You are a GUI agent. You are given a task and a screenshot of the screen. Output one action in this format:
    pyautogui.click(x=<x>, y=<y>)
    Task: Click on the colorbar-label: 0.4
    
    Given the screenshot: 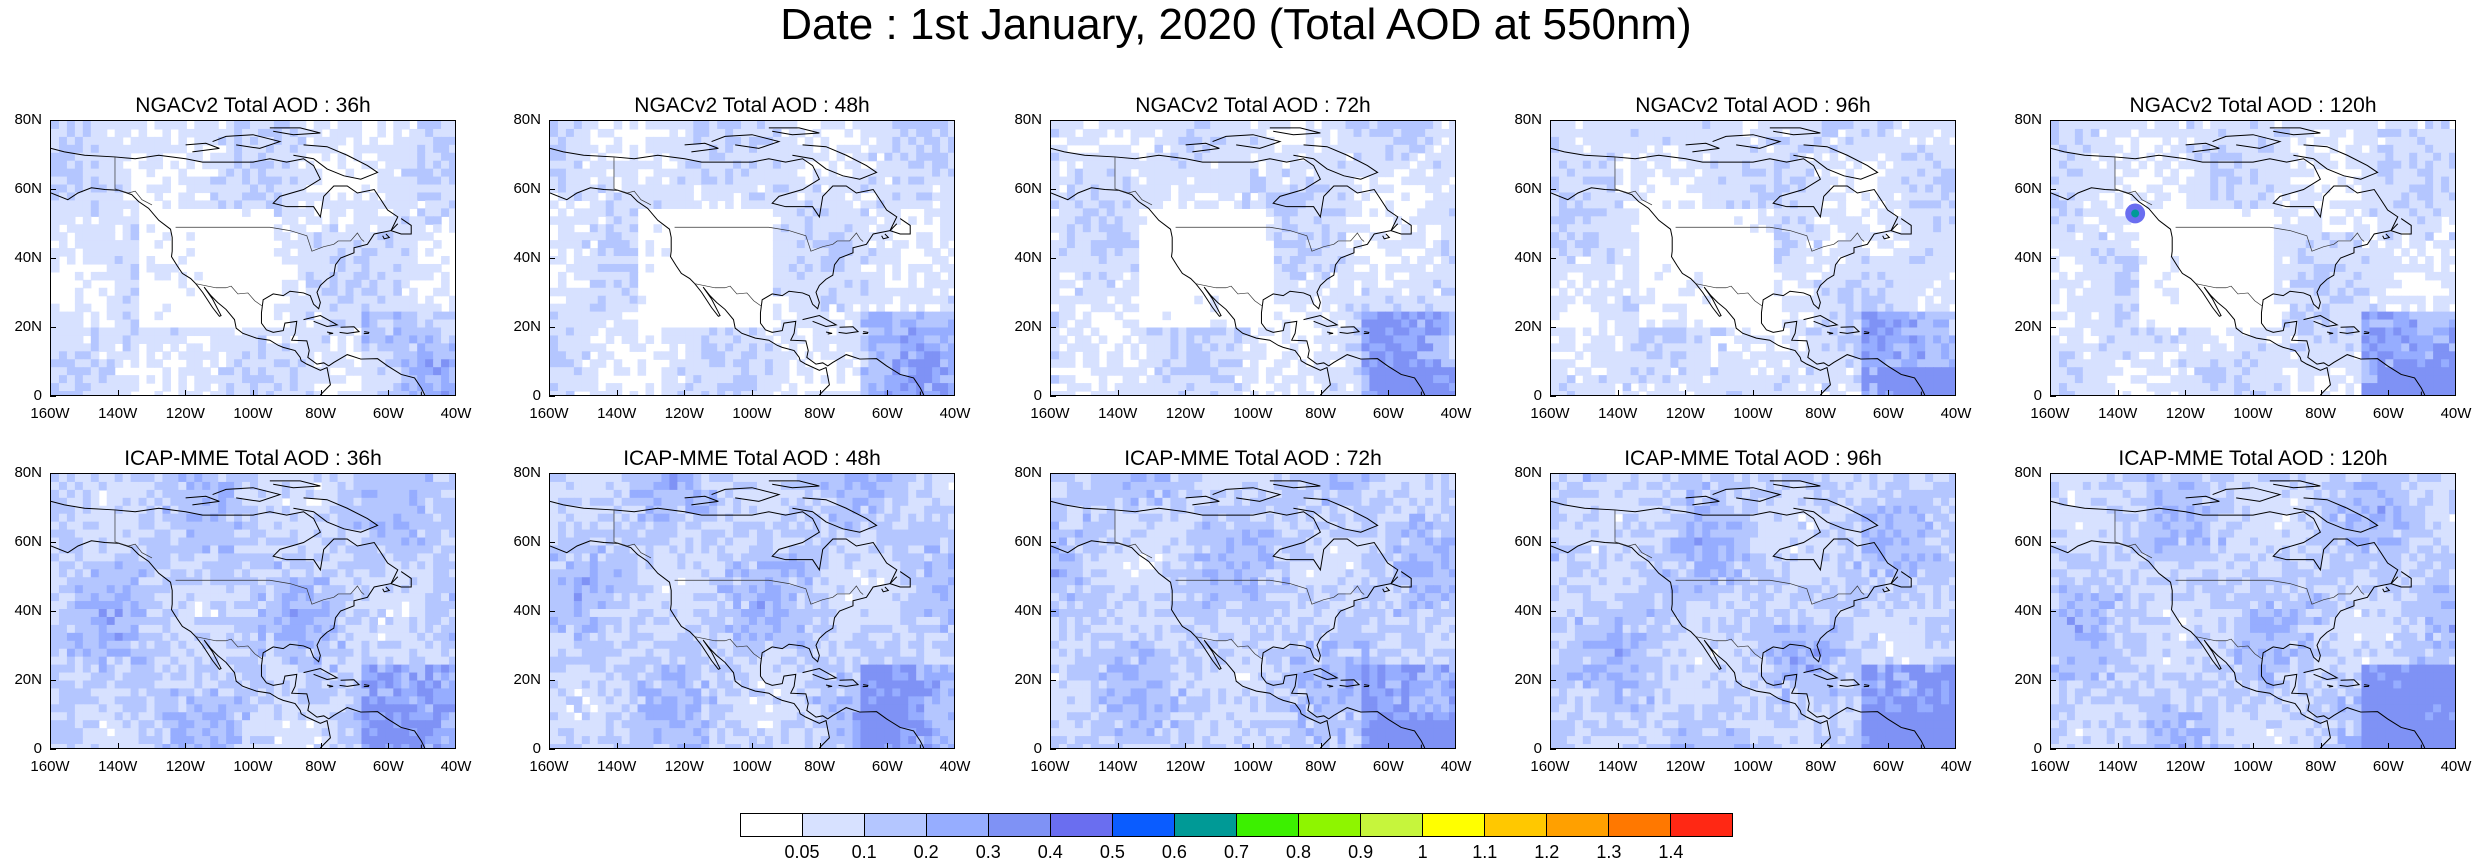 What is the action you would take?
    pyautogui.click(x=1050, y=852)
    